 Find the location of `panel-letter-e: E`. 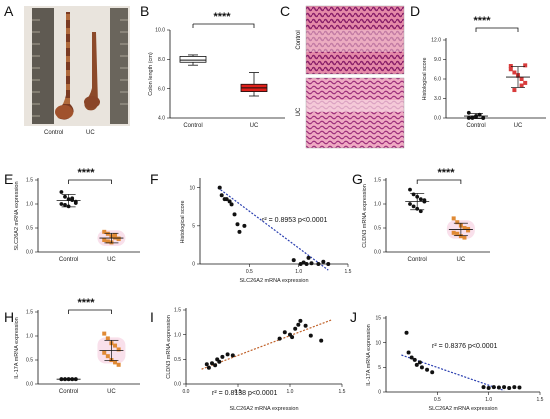

panel-letter-e: E is located at coordinates (8, 179).